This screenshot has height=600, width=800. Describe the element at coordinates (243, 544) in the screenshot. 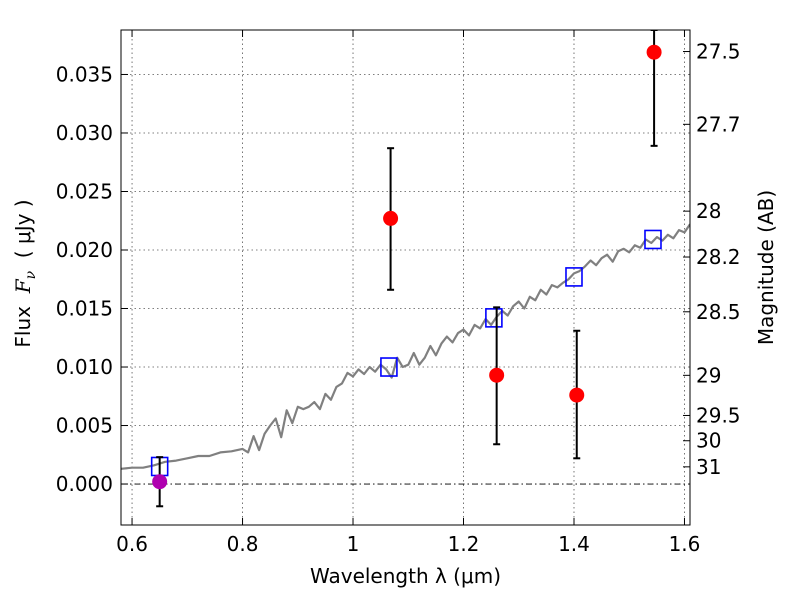

I see `x-tick-label: 0.8` at that location.